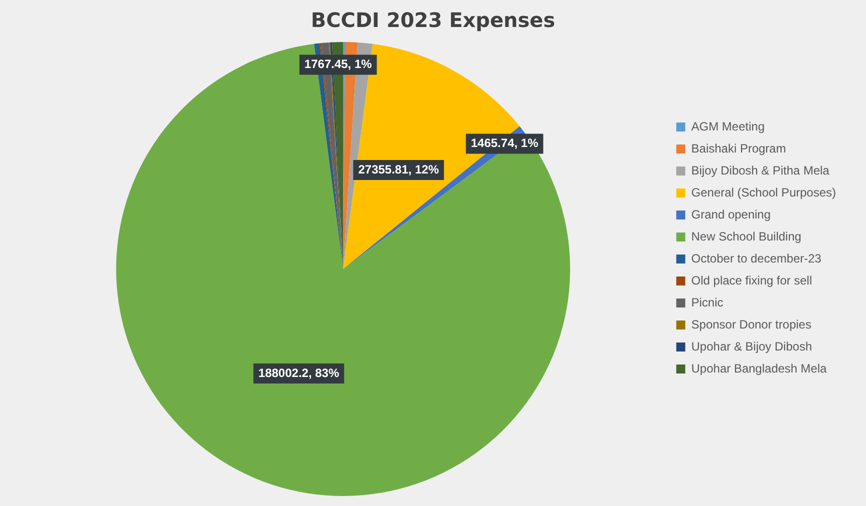  What do you see at coordinates (751, 280) in the screenshot?
I see `legend-label: Old place fixing for sell` at bounding box center [751, 280].